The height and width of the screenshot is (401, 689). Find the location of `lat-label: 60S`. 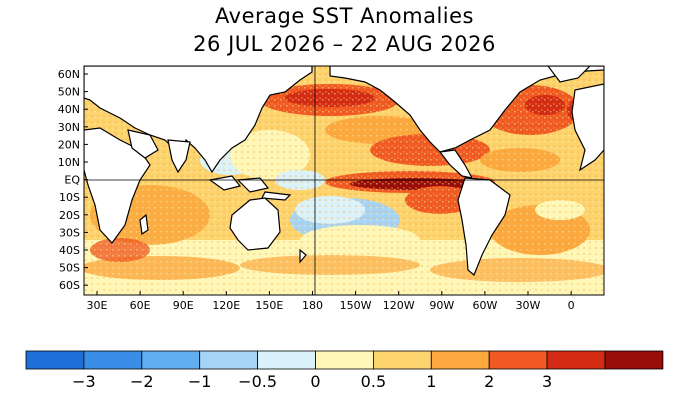

lat-label: 60S is located at coordinates (69, 285).